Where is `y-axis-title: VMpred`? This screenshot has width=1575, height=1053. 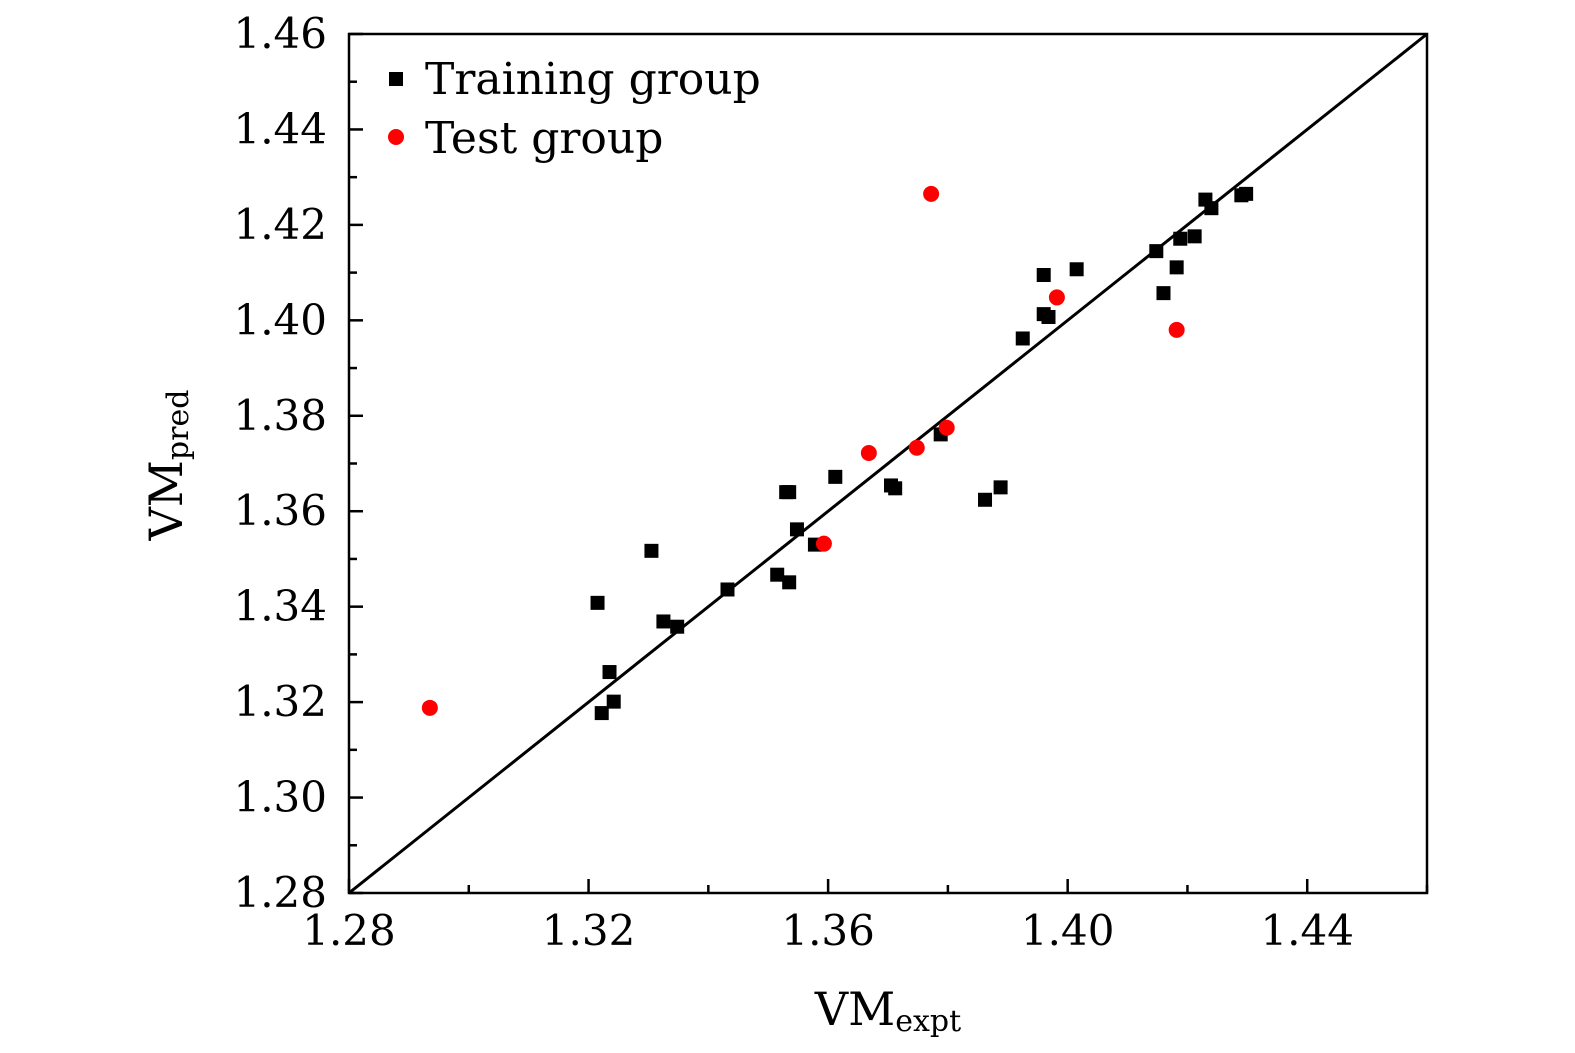
y-axis-title: VMpred is located at coordinates (167, 466).